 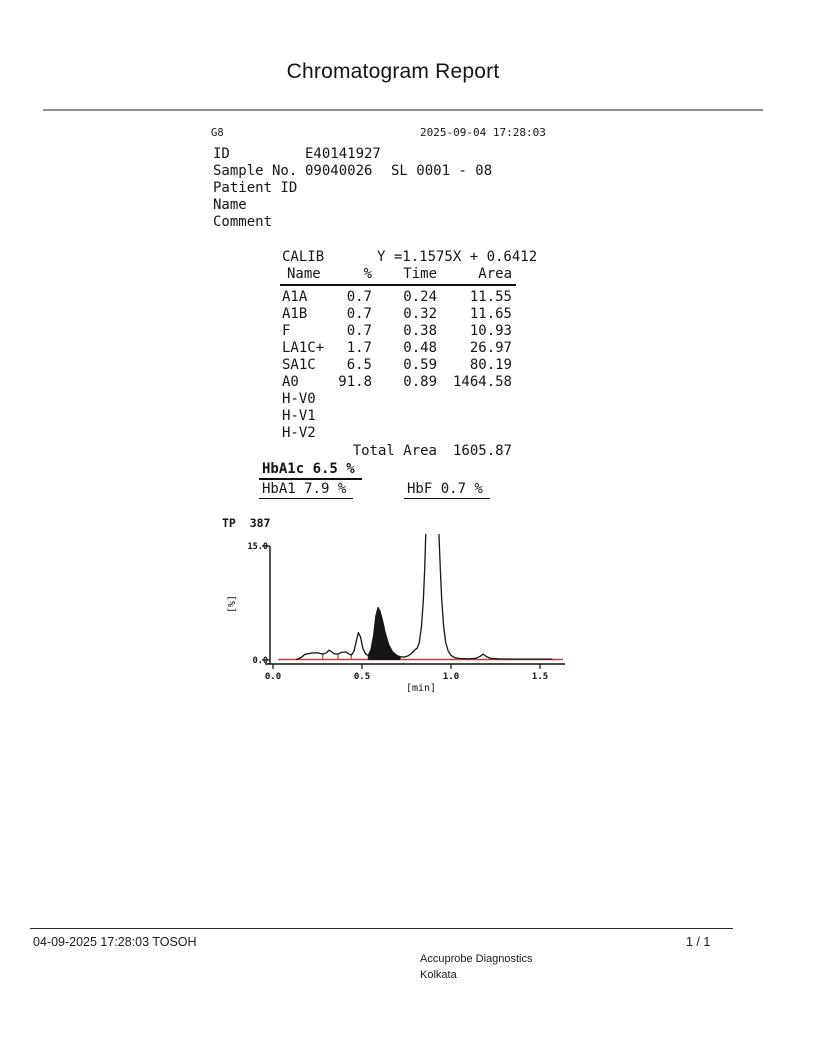 I want to click on page-number: 1 / 1, so click(x=698, y=942).